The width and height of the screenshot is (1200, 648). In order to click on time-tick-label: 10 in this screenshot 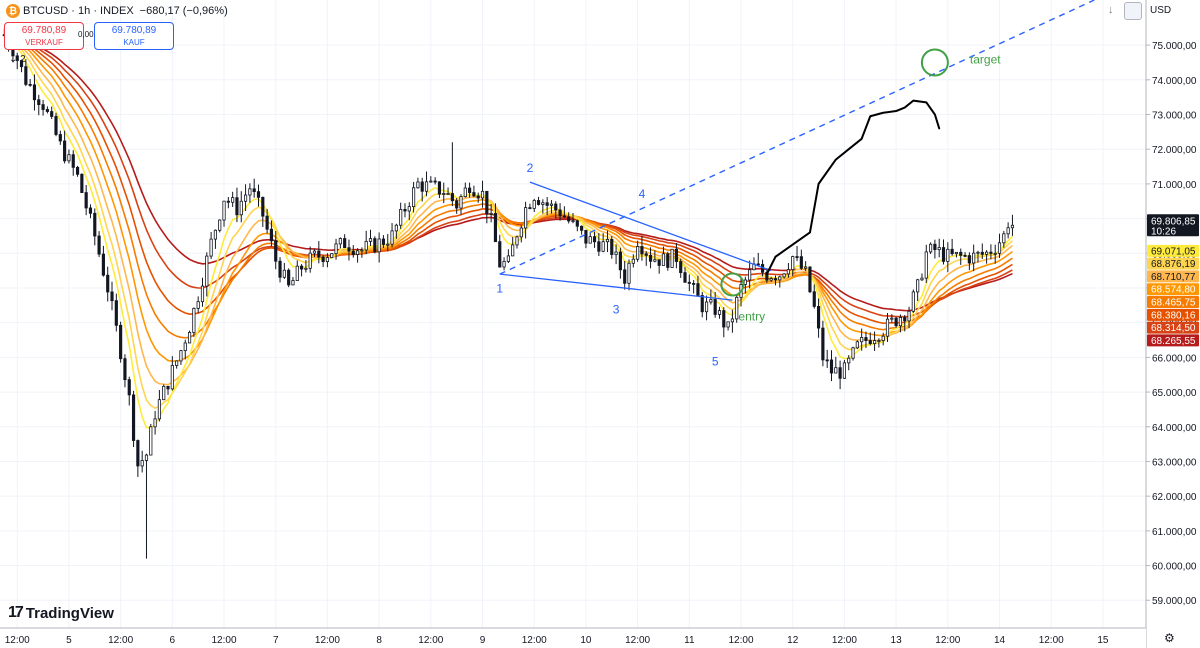, I will do `click(586, 640)`.